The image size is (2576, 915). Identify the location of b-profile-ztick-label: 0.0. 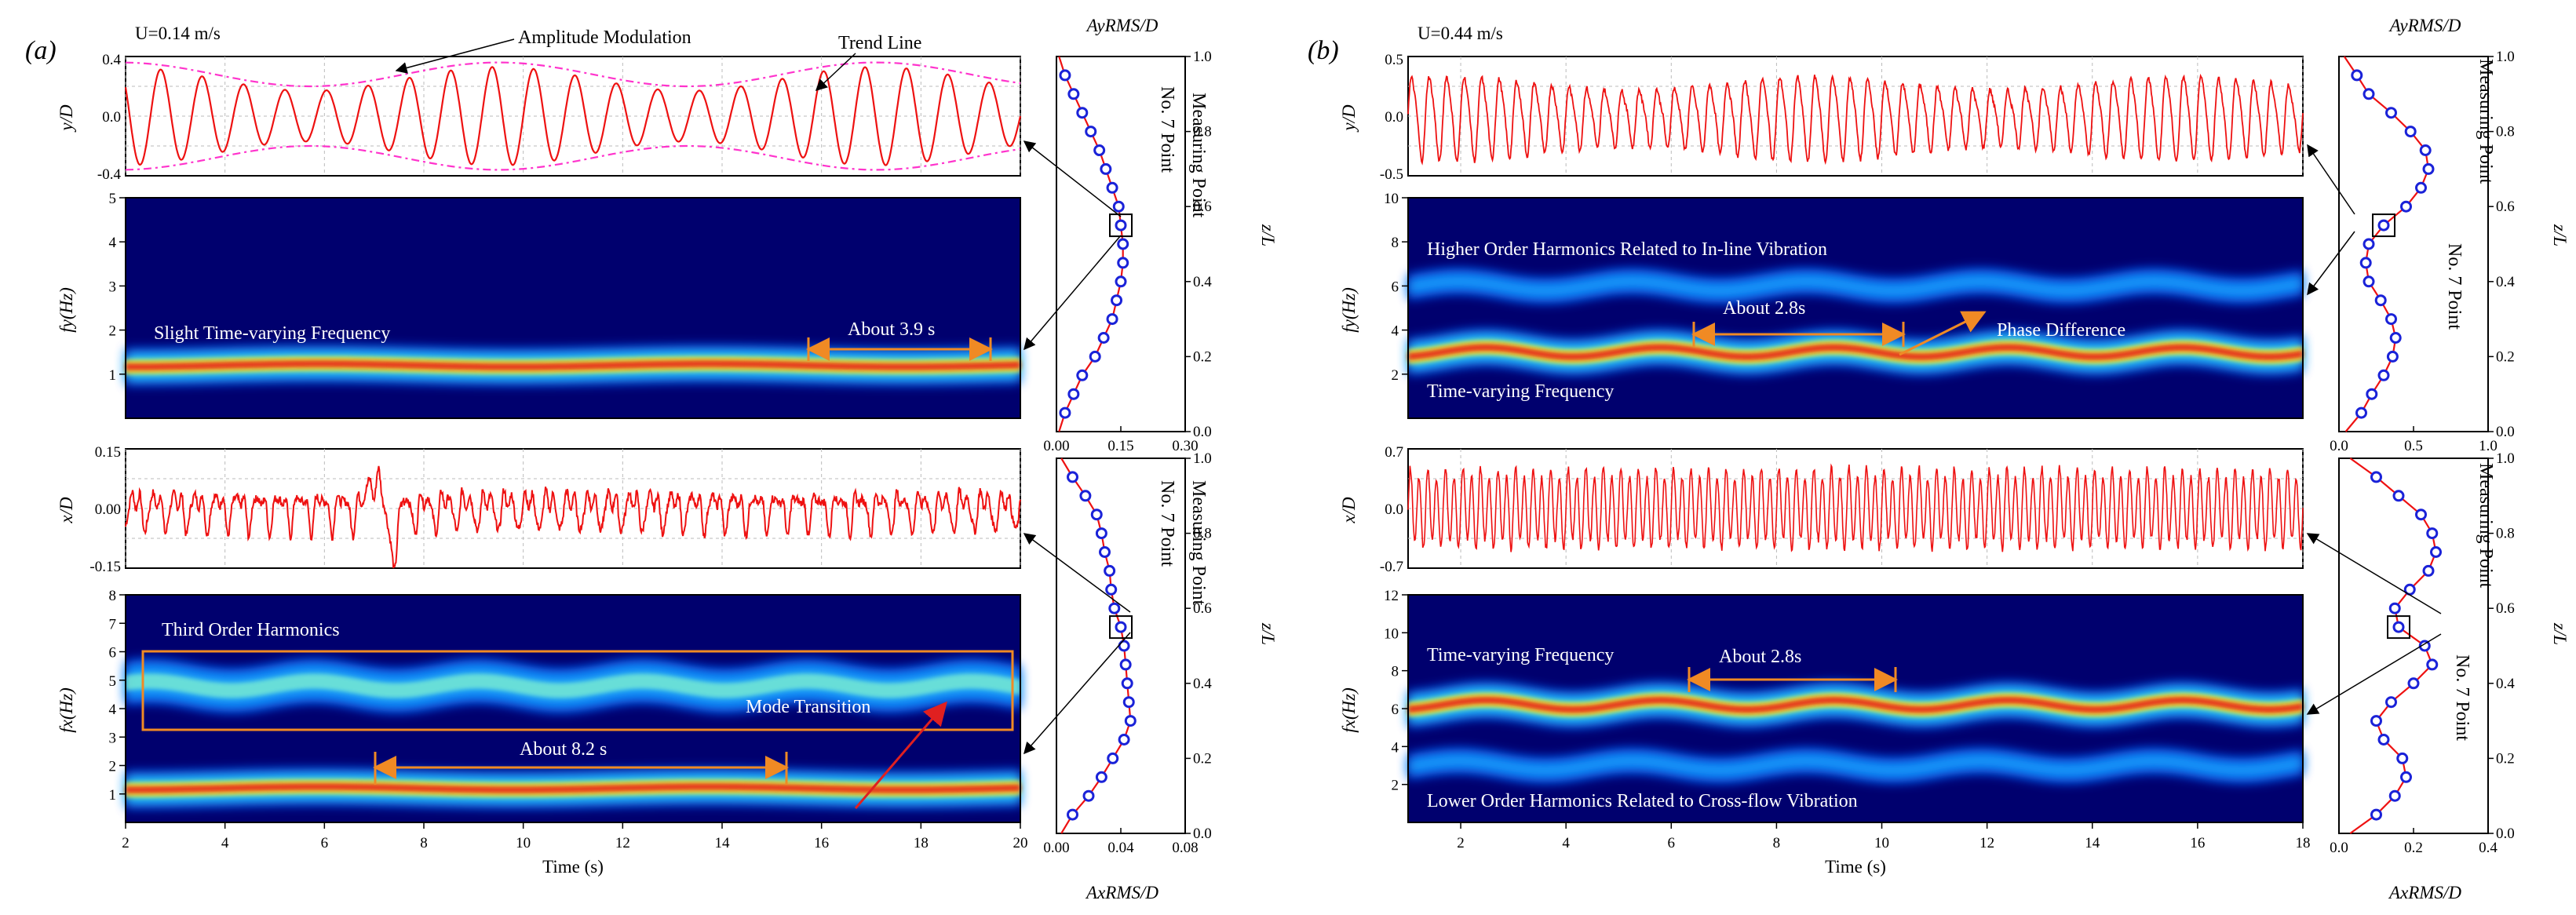
(2505, 432).